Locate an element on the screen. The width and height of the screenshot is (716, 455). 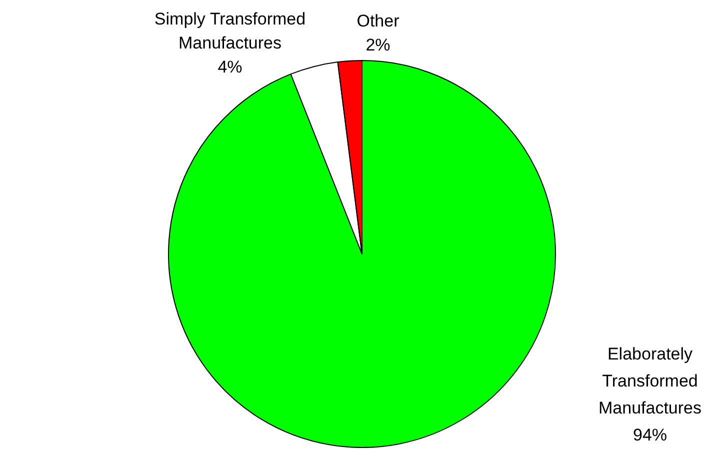
slice-label: Other is located at coordinates (378, 21).